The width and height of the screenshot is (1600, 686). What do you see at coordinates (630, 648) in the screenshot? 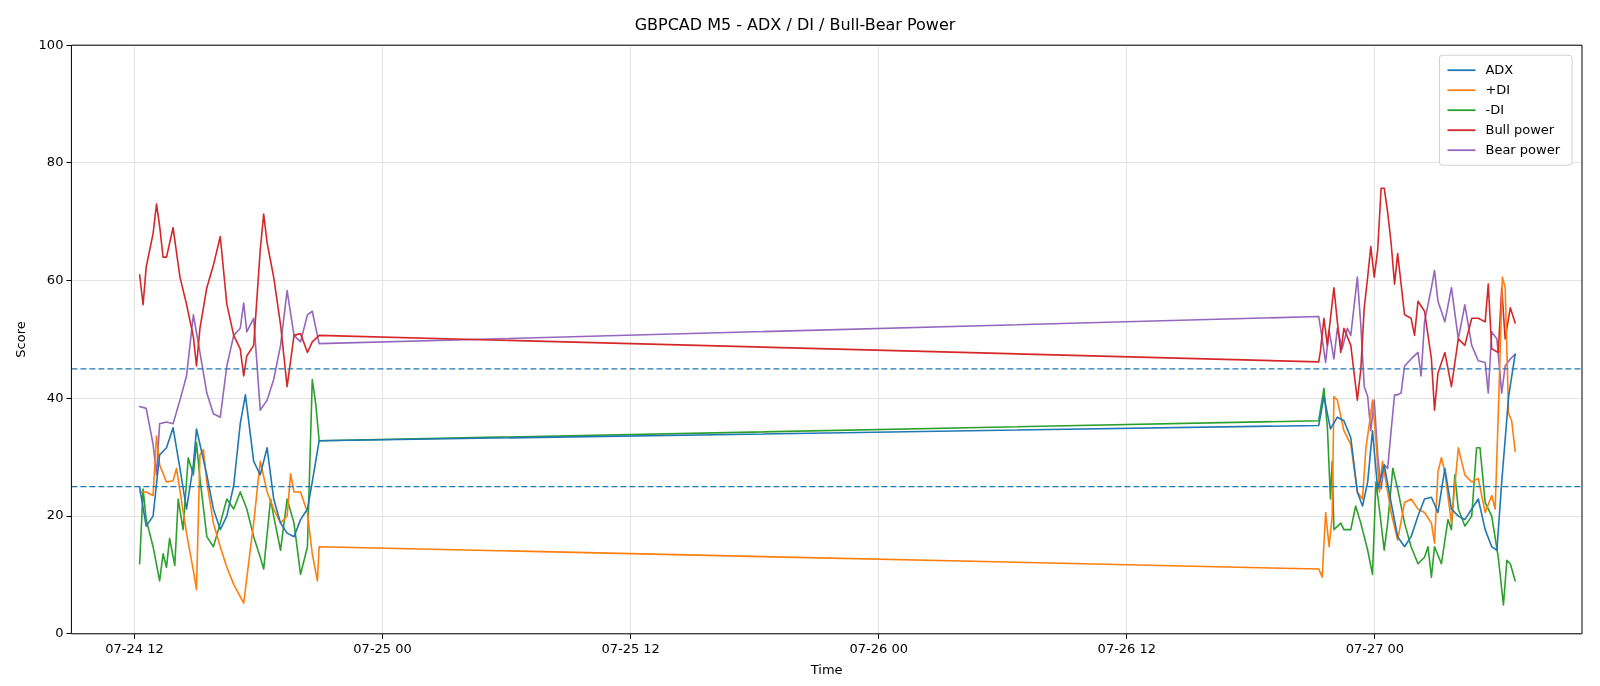
I see `x-tick-label: 07-25 12` at bounding box center [630, 648].